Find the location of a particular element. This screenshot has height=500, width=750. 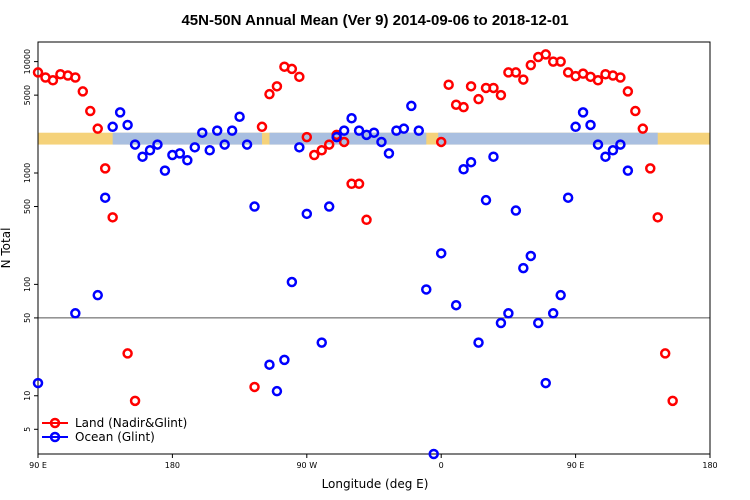

y-tick-label: 10 is located at coordinates (27, 396).